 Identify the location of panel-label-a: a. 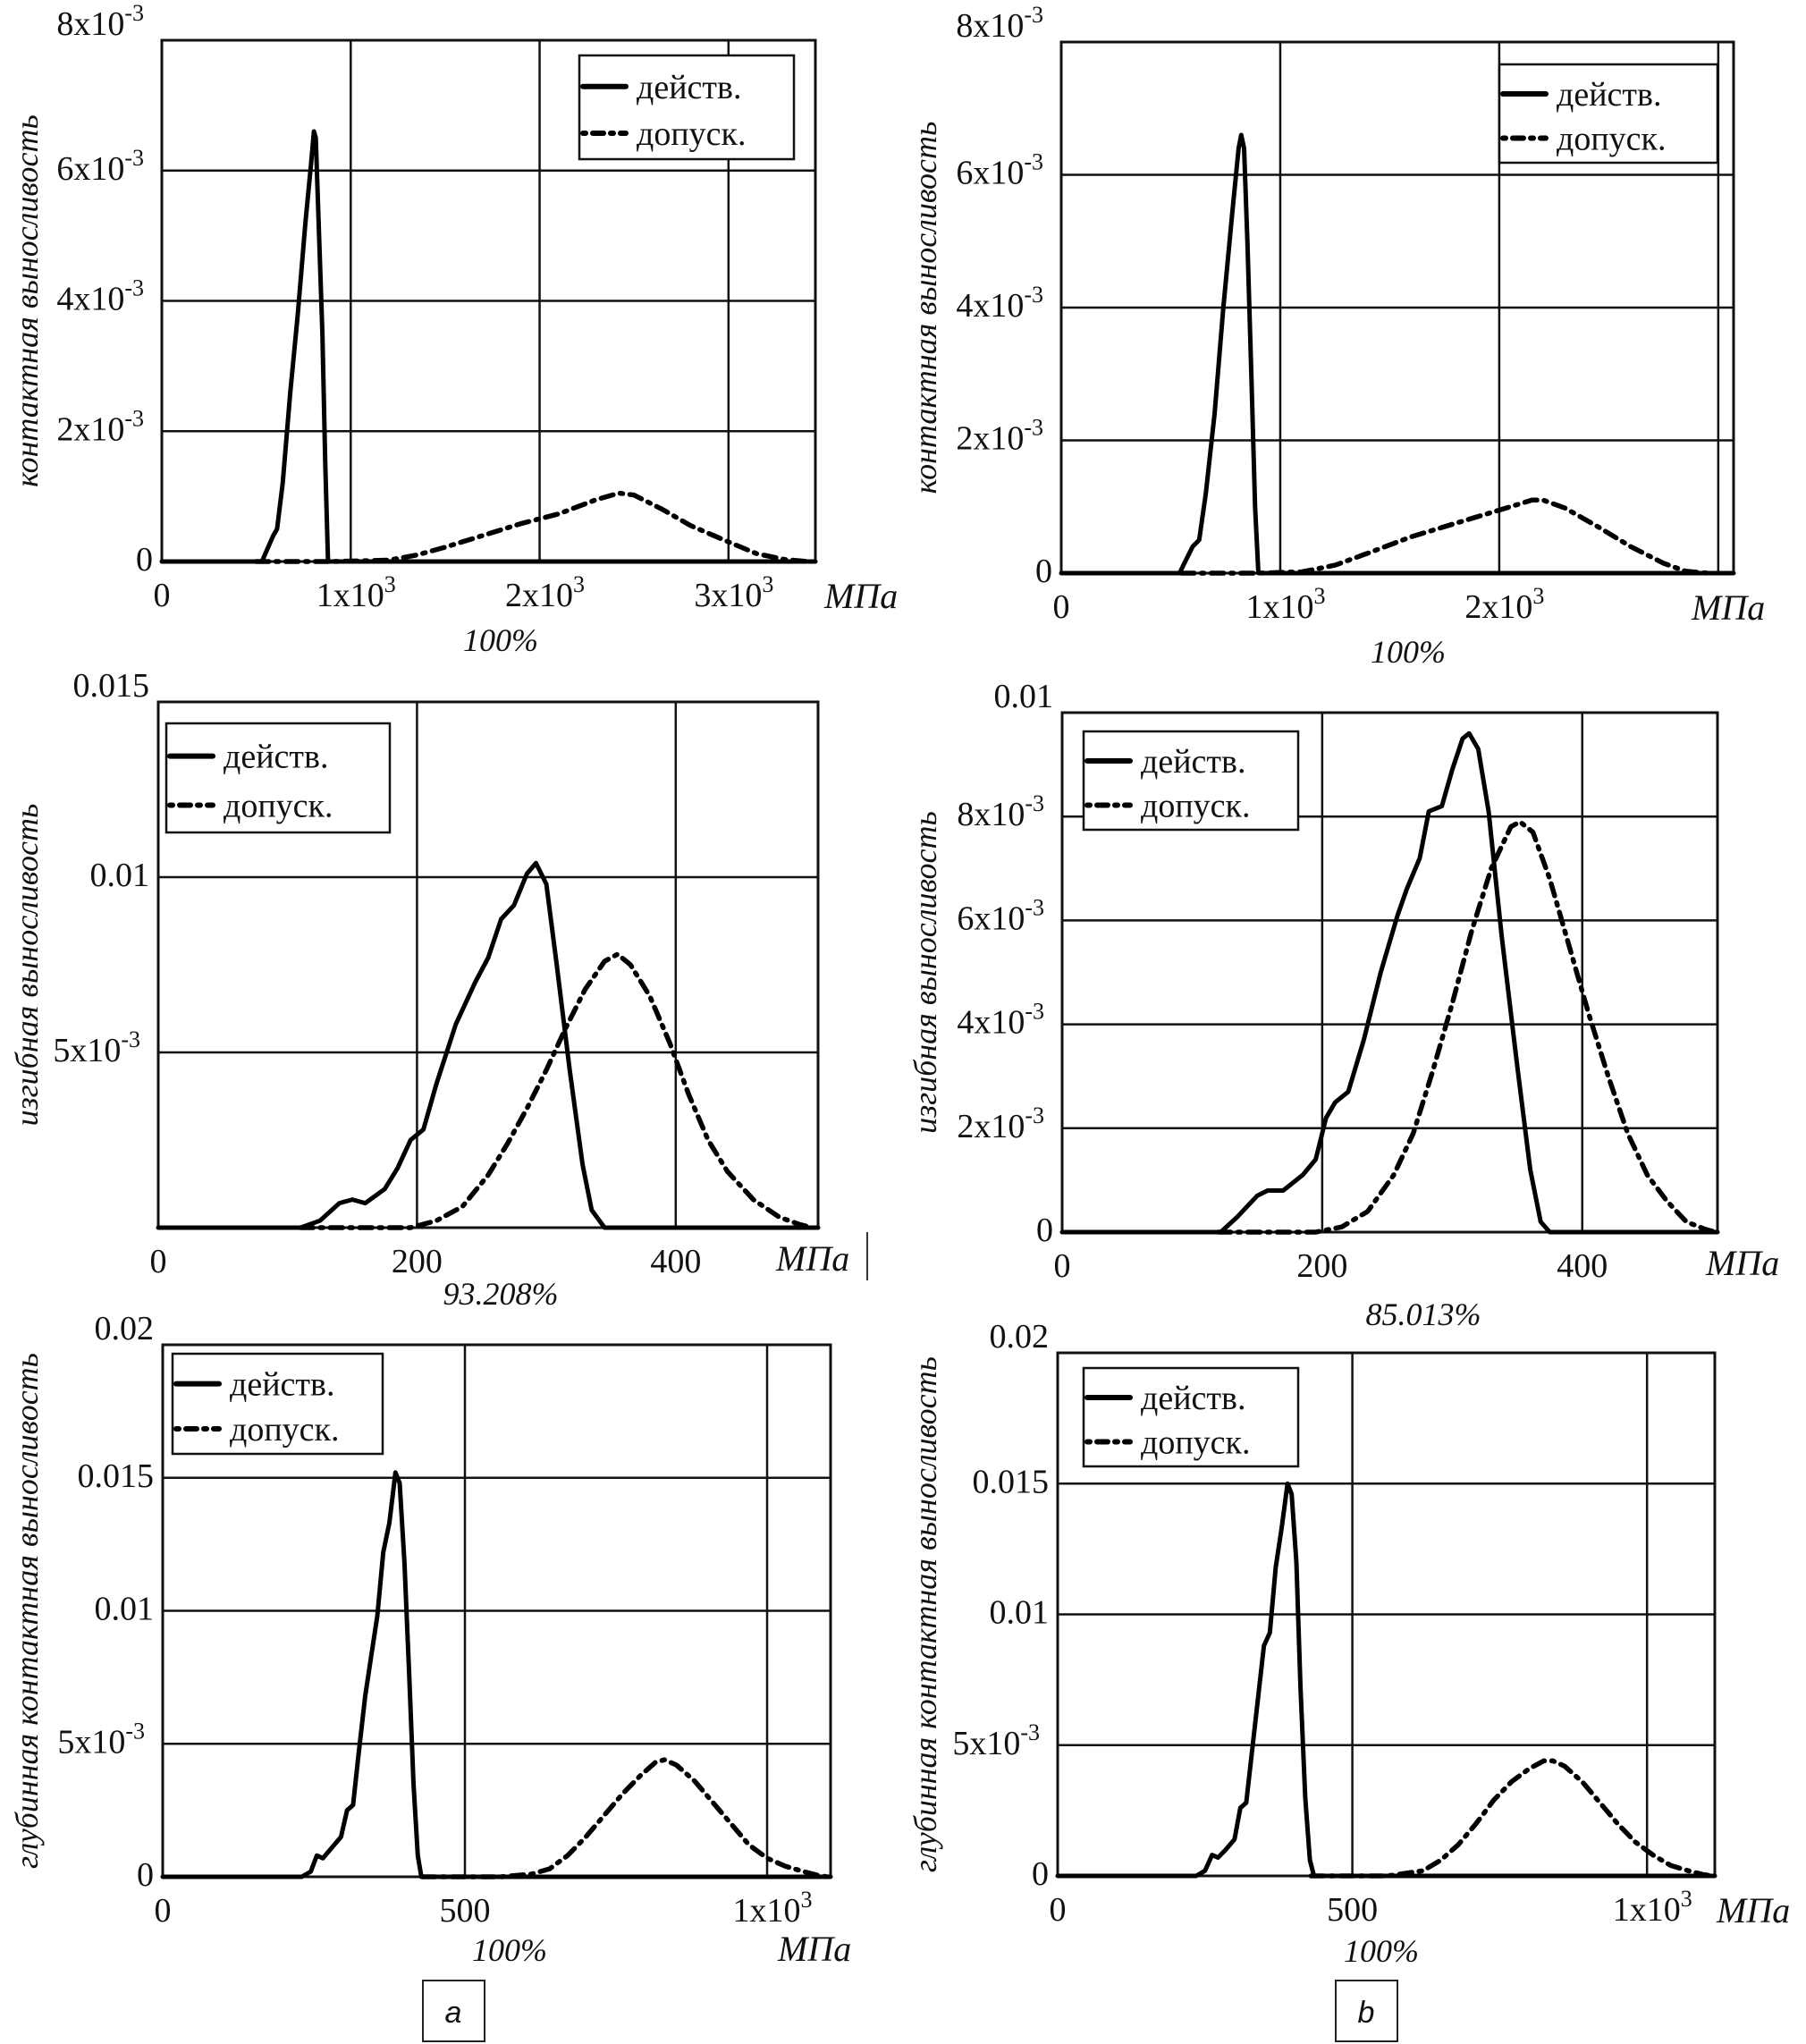
(453, 2011).